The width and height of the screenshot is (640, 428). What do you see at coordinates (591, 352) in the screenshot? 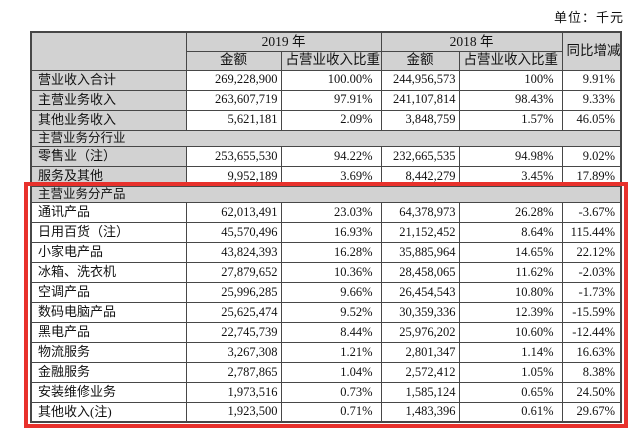
I see `yoy-change: 16.63%` at bounding box center [591, 352].